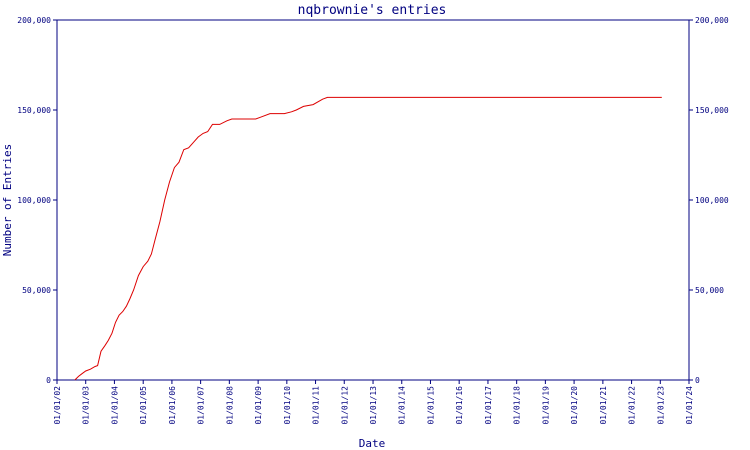 The height and width of the screenshot is (450, 750). What do you see at coordinates (57, 405) in the screenshot?
I see `x-tick-label: 01/01/02` at bounding box center [57, 405].